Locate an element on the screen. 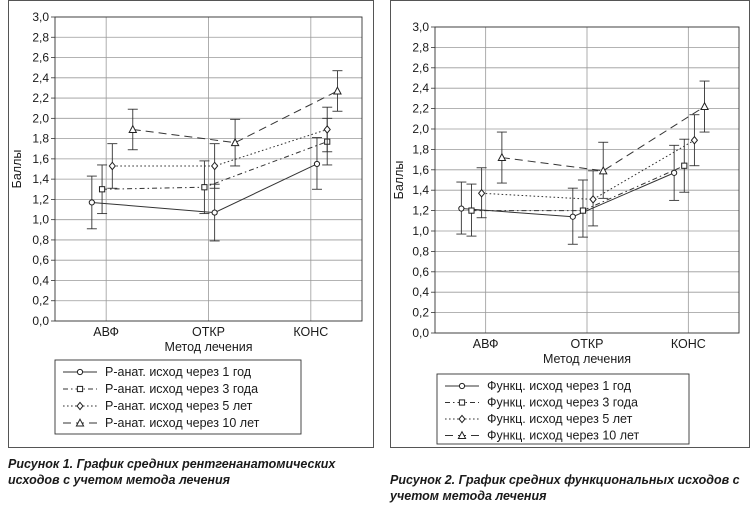 This screenshot has width=755, height=510. legend-label: Функц. исход через 5 лет is located at coordinates (560, 419).